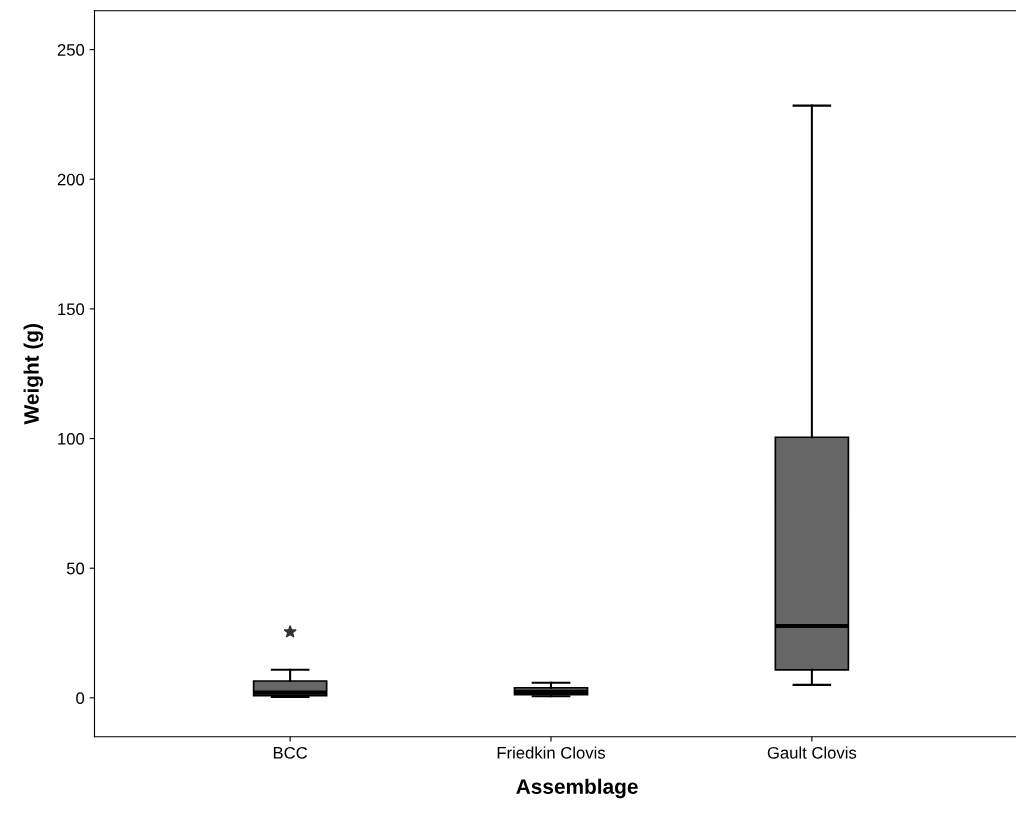 The image size is (1016, 825). Describe the element at coordinates (71, 309) in the screenshot. I see `y-tick-label: 150` at that location.